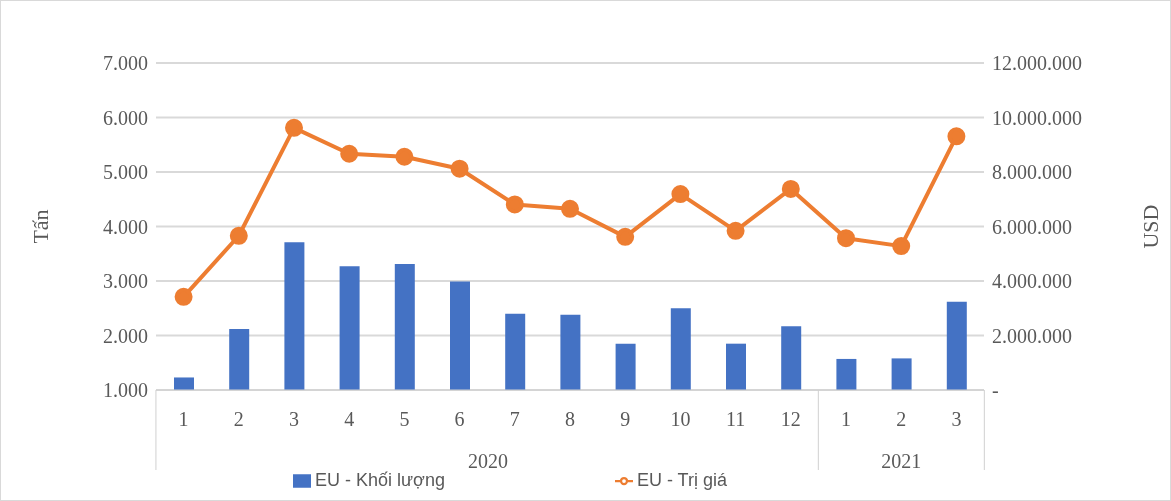 This screenshot has height=501, width=1171. Describe the element at coordinates (625, 419) in the screenshot. I see `x-tick-label: 9` at that location.